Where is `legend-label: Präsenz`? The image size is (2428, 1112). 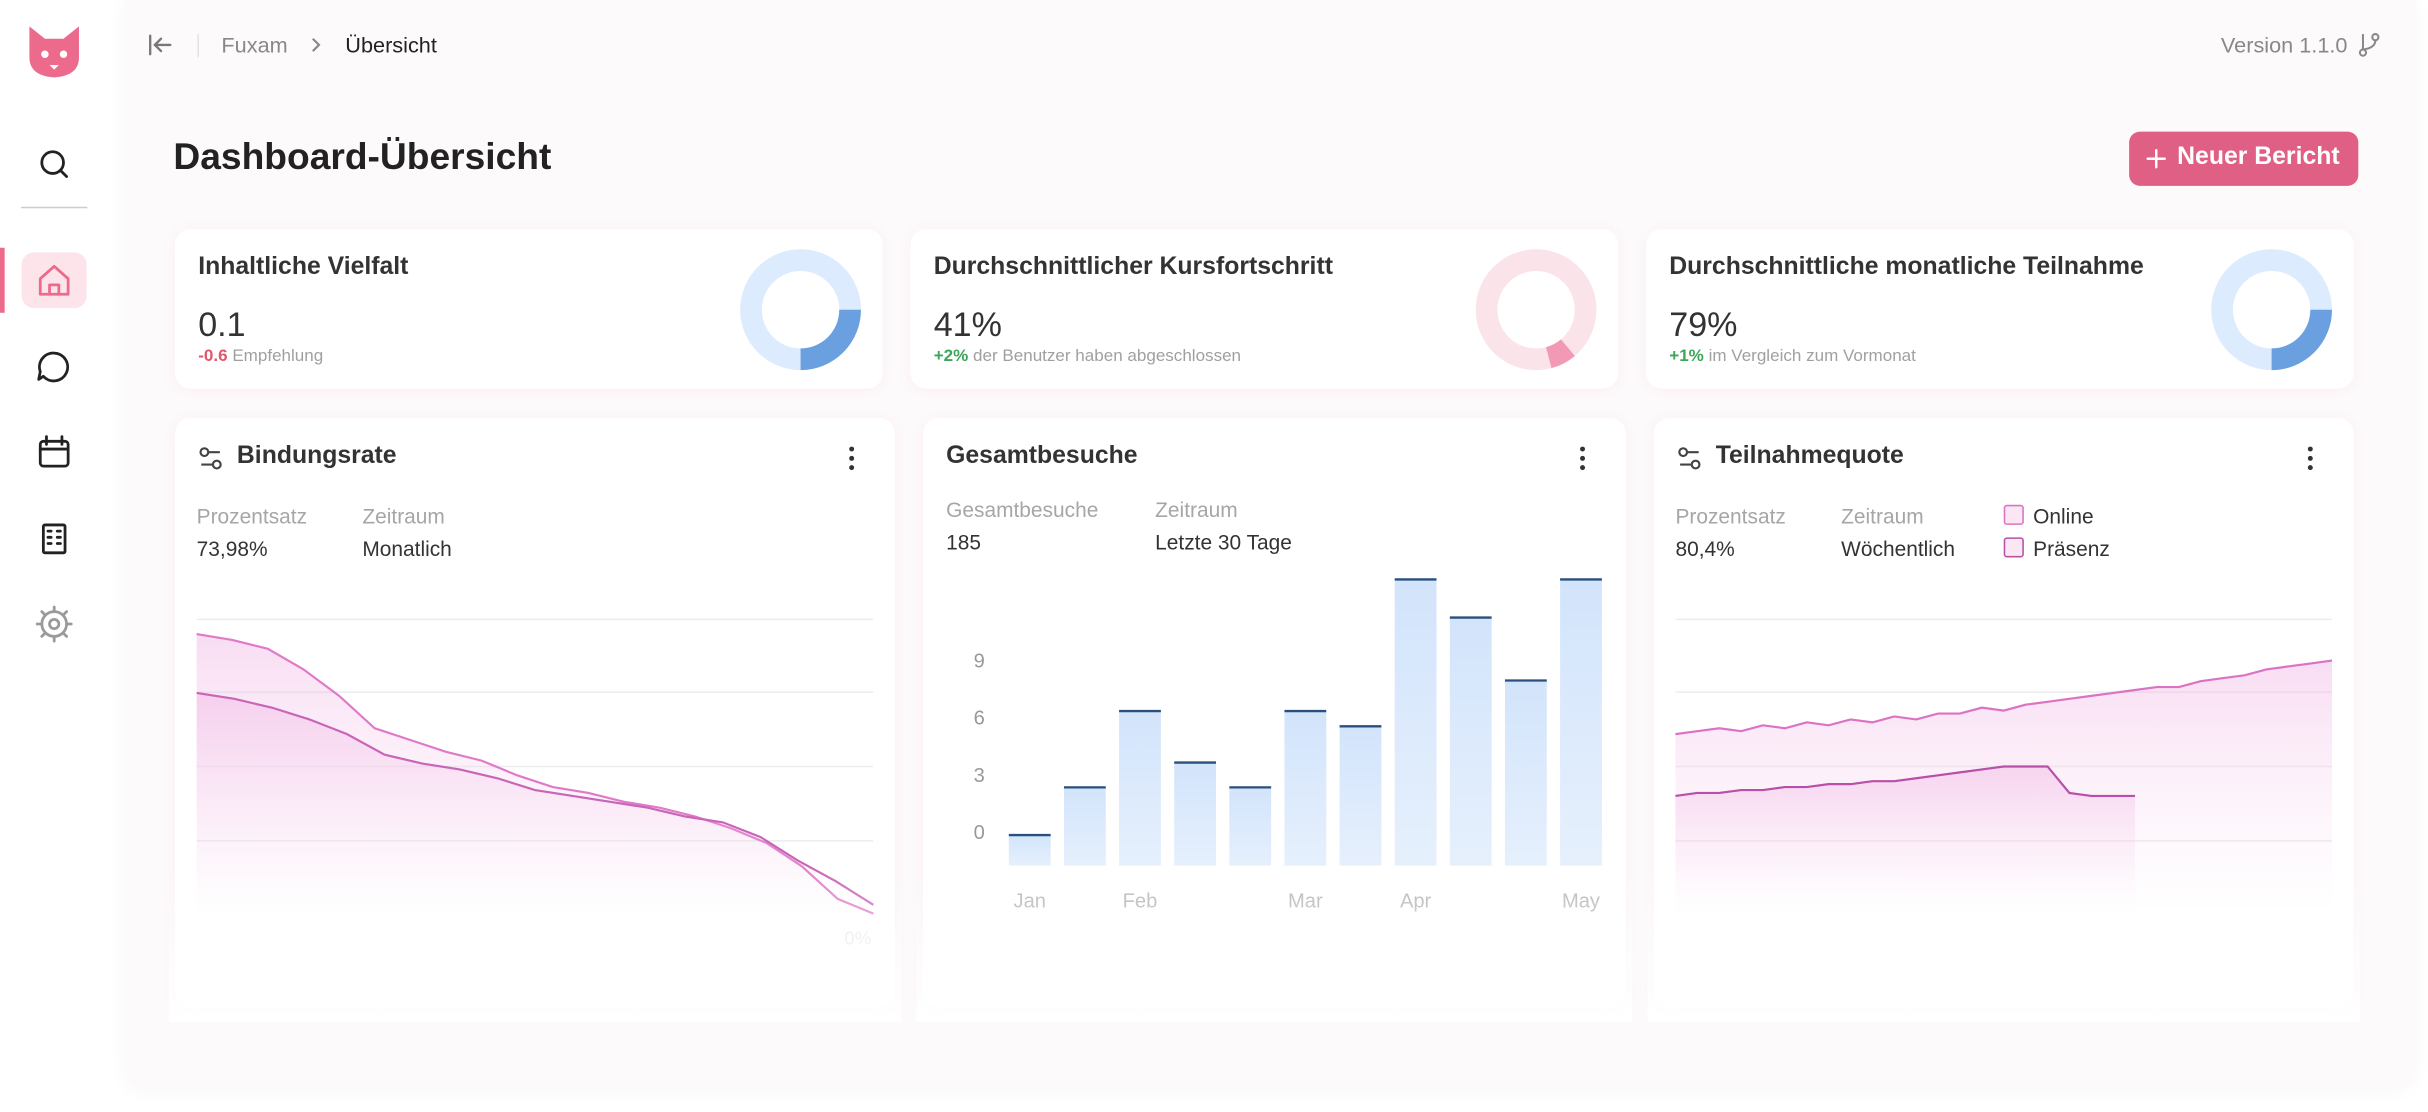
legend-label: Präsenz is located at coordinates (2071, 549).